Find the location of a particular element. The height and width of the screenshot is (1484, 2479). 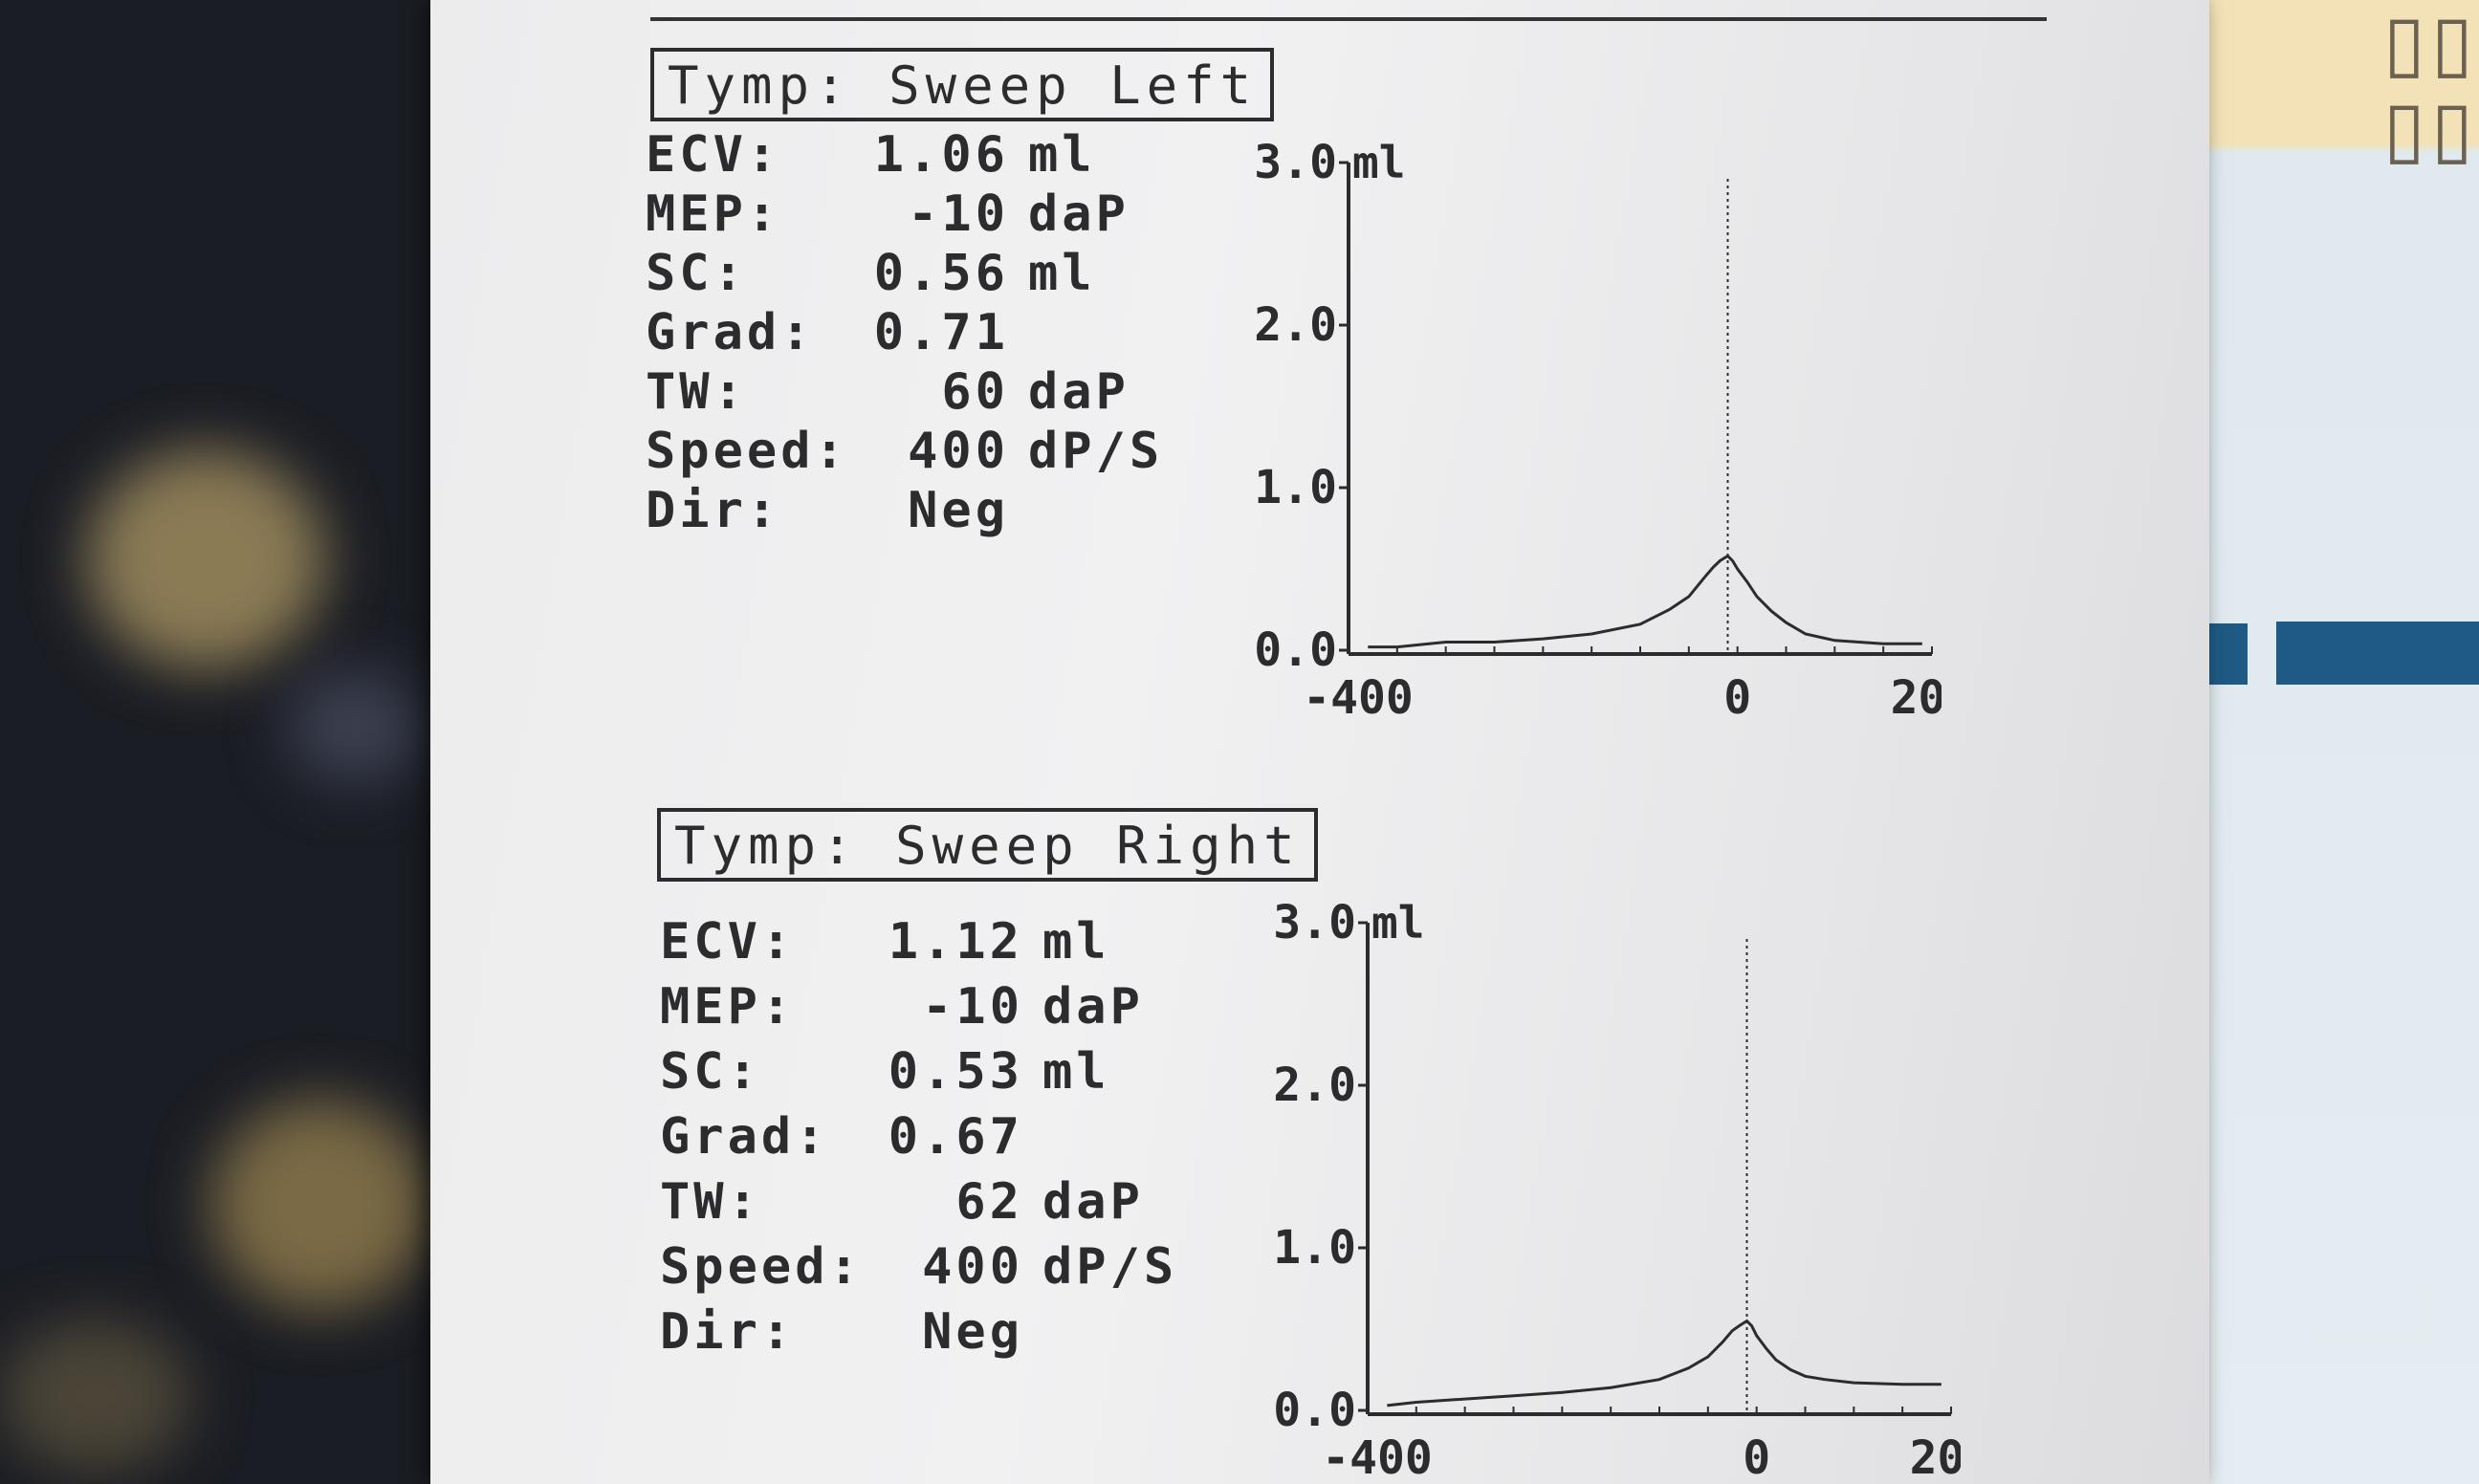

result-value: 62 is located at coordinates (989, 1202).